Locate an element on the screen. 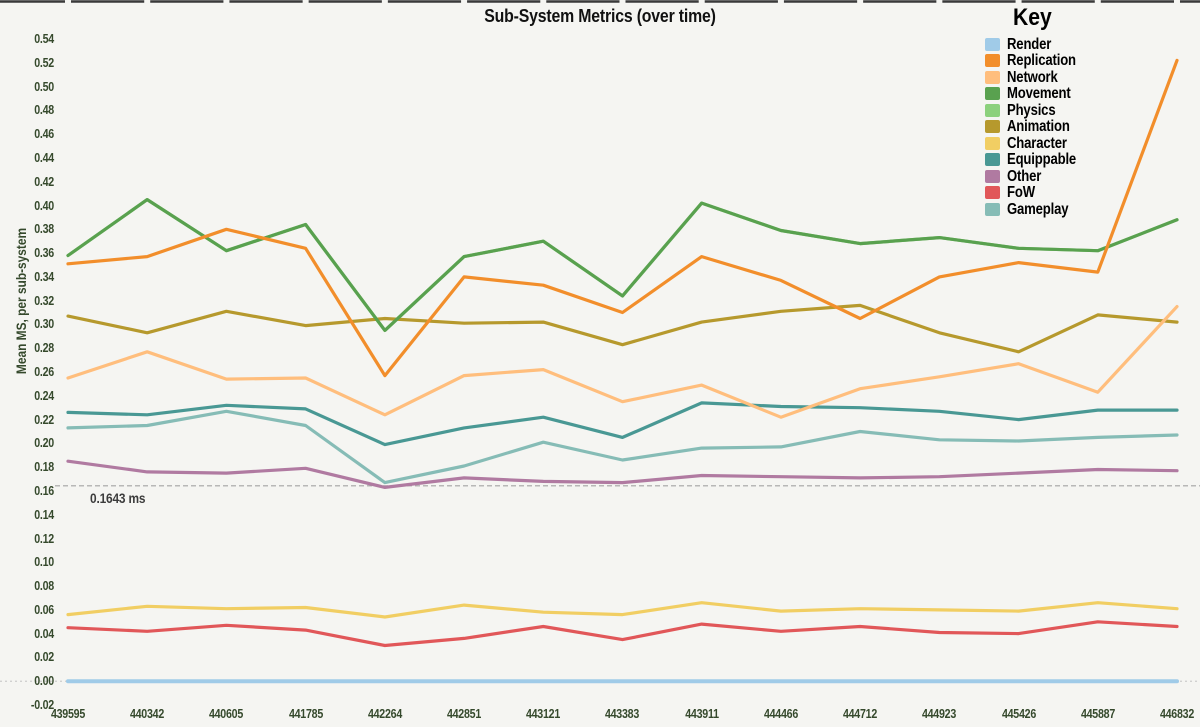 The image size is (1200, 727). x-tick-label: 446832 is located at coordinates (1177, 713).